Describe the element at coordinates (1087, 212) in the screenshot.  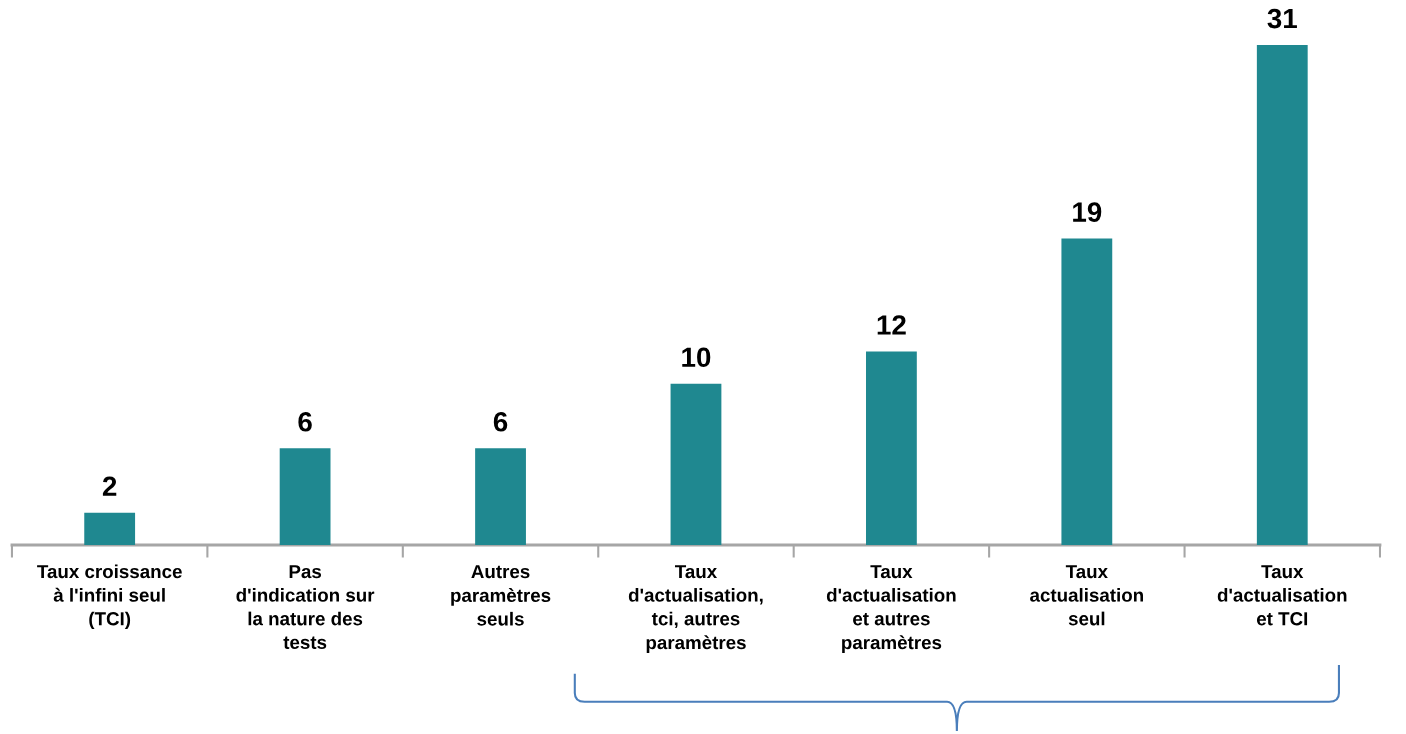
I see `data-label: 19` at that location.